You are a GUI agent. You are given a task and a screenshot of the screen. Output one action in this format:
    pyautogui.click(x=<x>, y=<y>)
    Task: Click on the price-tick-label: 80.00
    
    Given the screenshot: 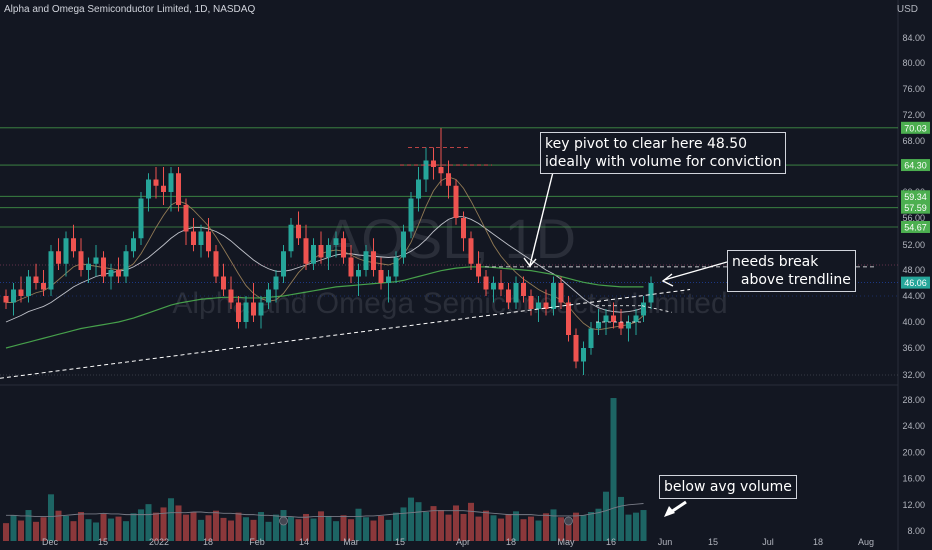 What is the action you would take?
    pyautogui.click(x=913, y=63)
    